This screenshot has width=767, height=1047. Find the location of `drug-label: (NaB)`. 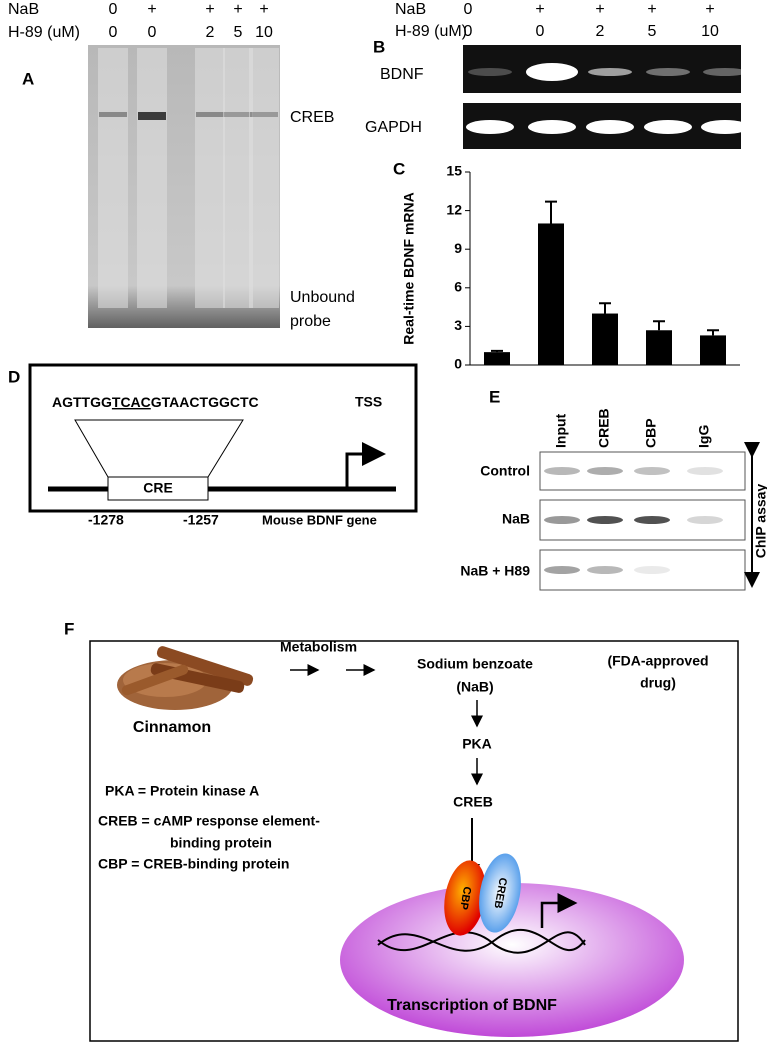

drug-label: (NaB) is located at coordinates (474, 687).